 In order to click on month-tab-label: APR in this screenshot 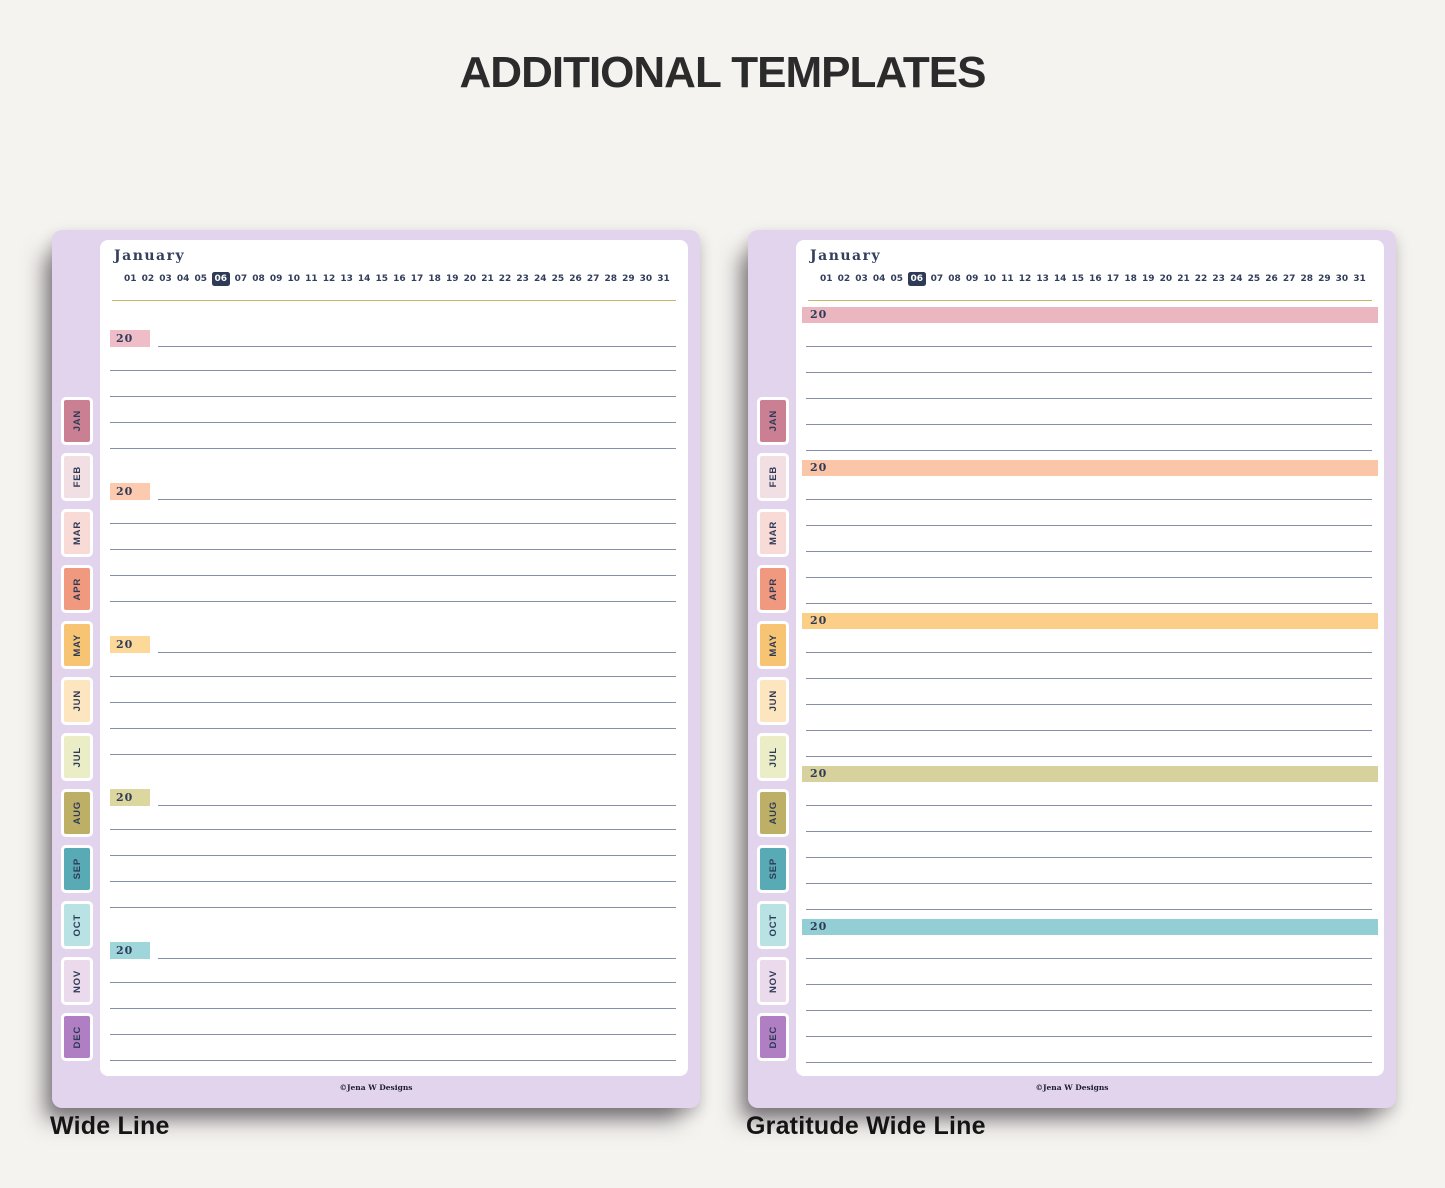, I will do `click(773, 589)`.